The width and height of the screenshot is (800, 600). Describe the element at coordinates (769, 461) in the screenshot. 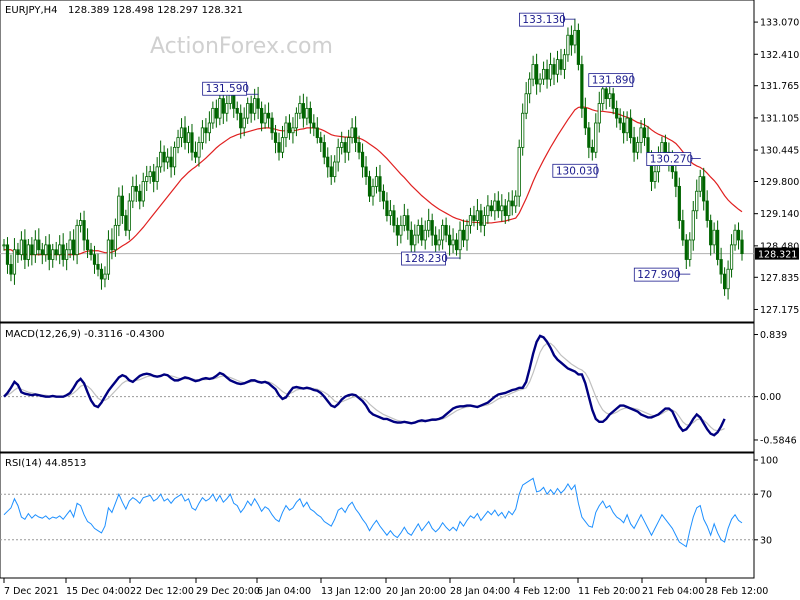

I see `rsi-tick-label: 100` at that location.